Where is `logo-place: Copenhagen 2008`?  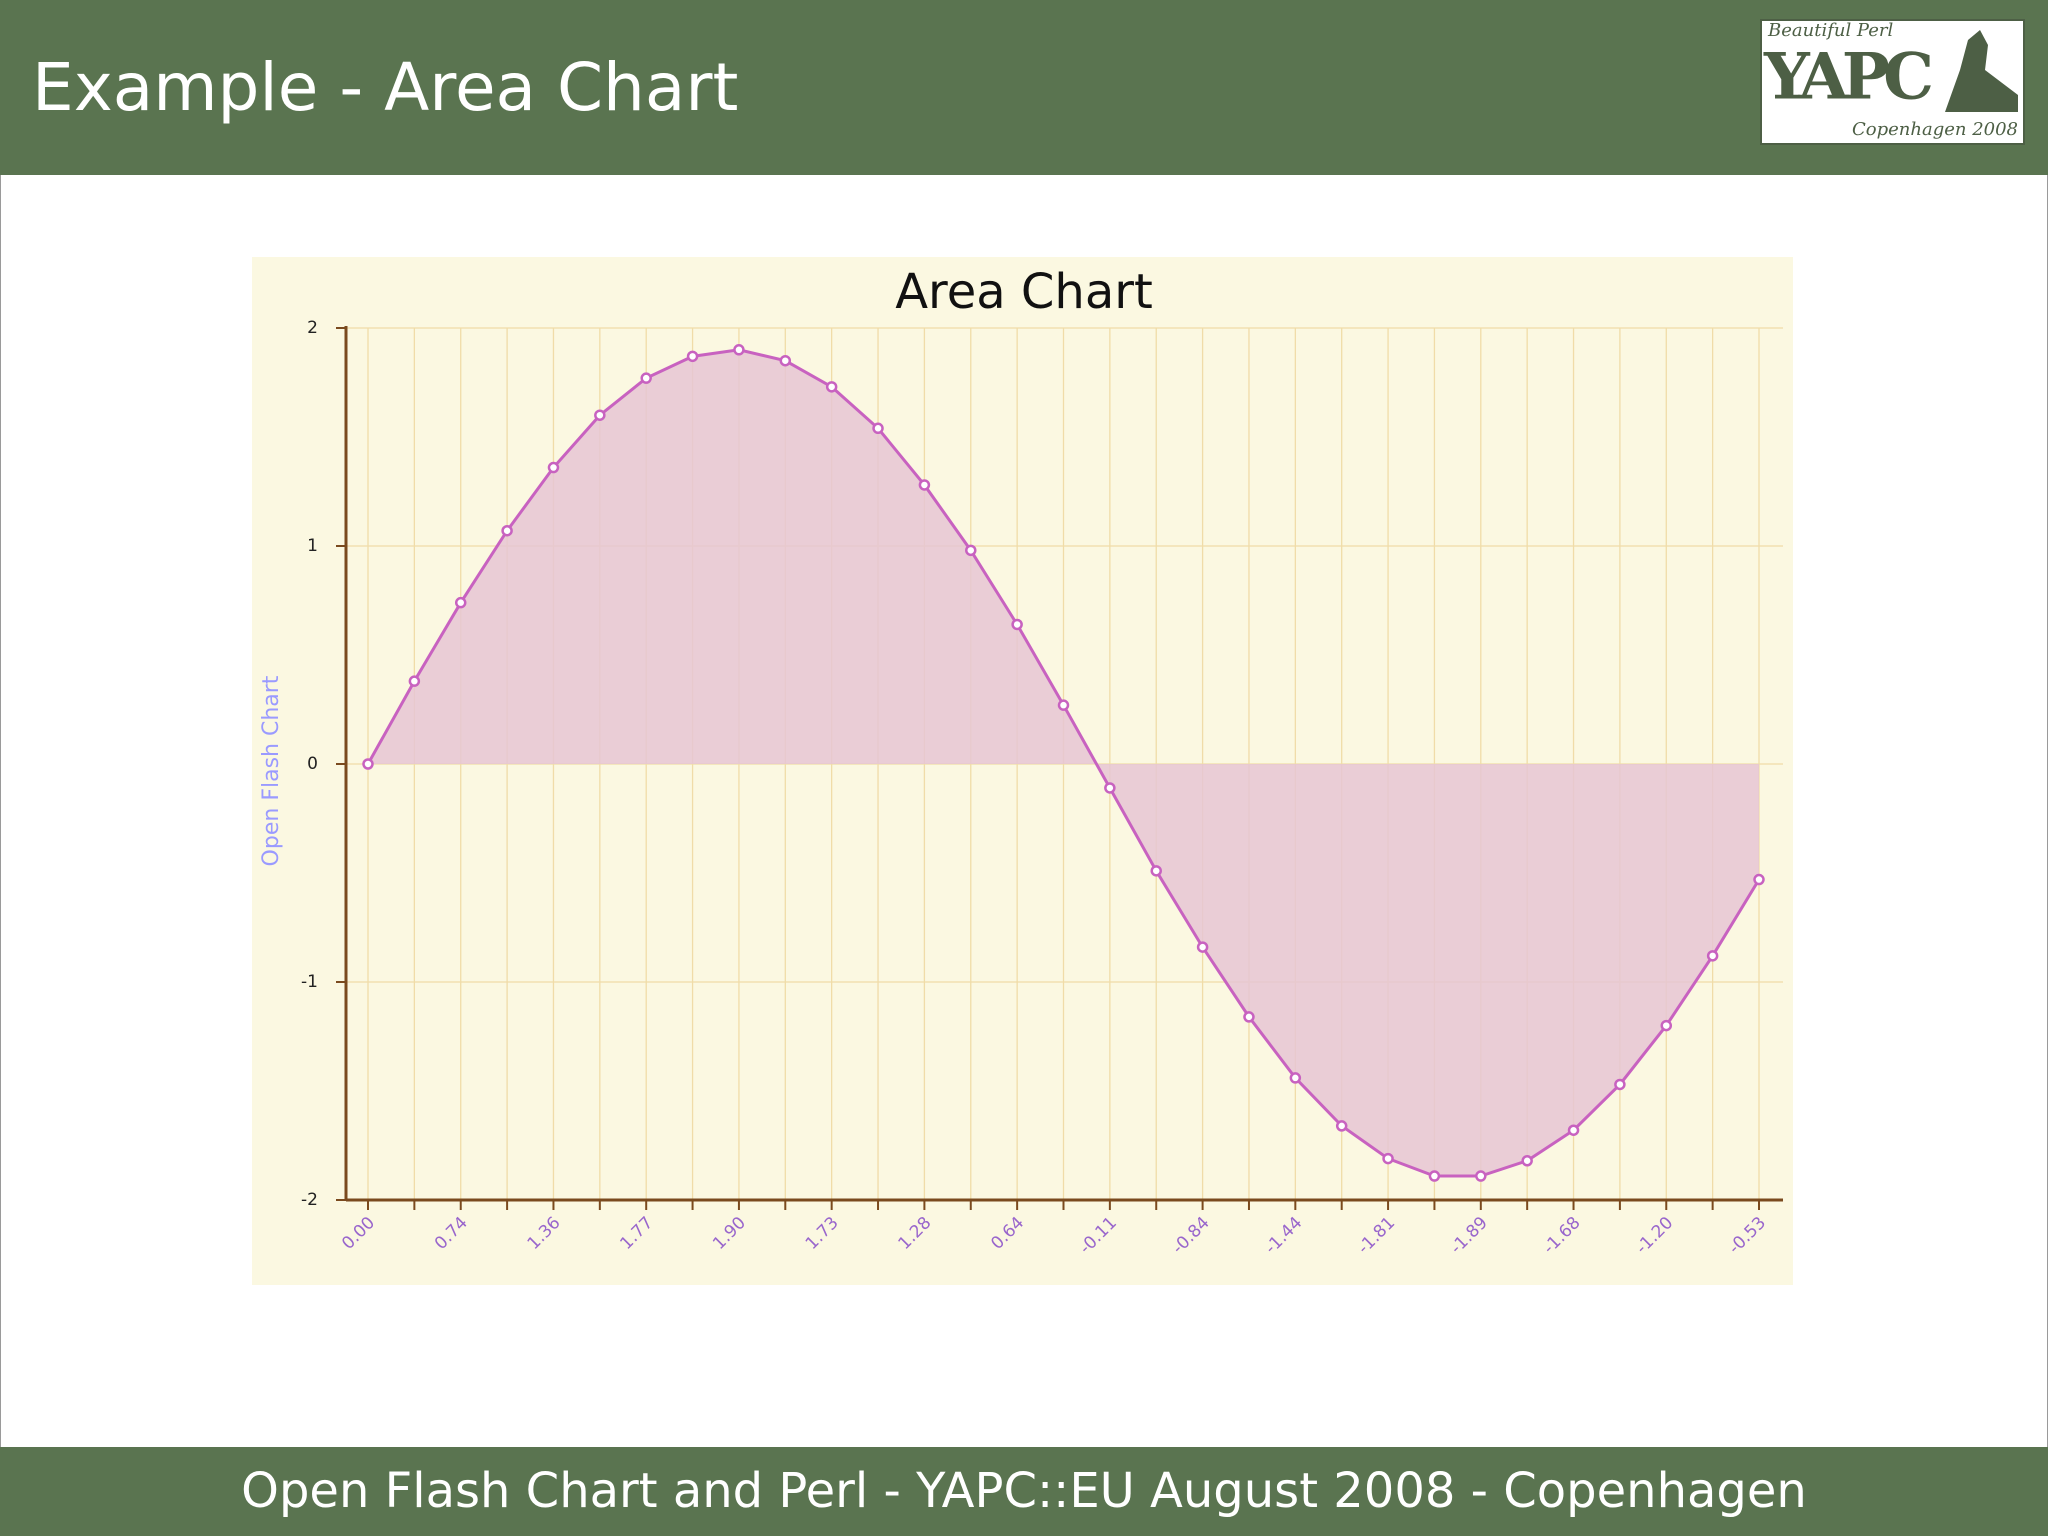
logo-place: Copenhagen 2008 is located at coordinates (1935, 129).